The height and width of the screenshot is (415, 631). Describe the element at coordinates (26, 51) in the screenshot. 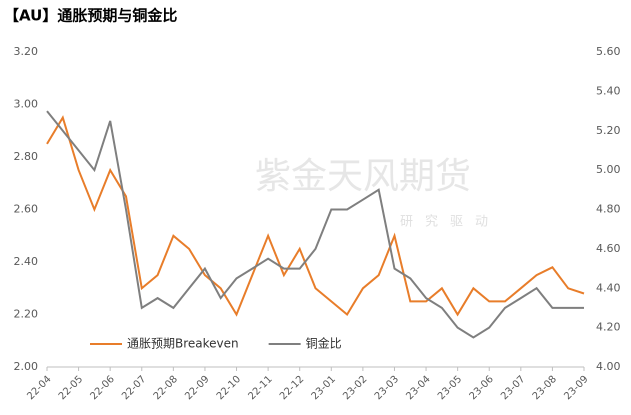

I see `y-tick-label: 3.20` at that location.